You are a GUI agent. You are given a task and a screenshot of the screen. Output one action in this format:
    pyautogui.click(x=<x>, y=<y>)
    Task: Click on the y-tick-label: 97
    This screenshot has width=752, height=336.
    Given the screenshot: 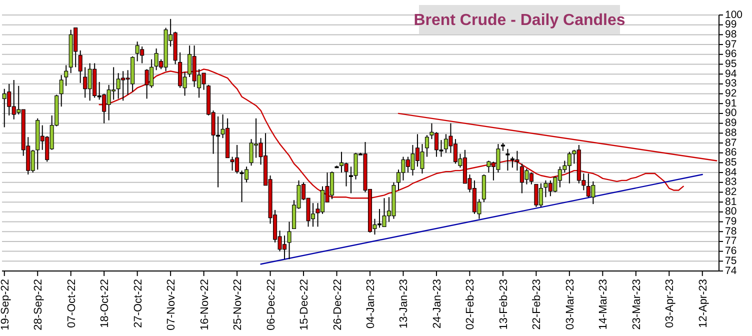 What is the action you would take?
    pyautogui.click(x=731, y=44)
    